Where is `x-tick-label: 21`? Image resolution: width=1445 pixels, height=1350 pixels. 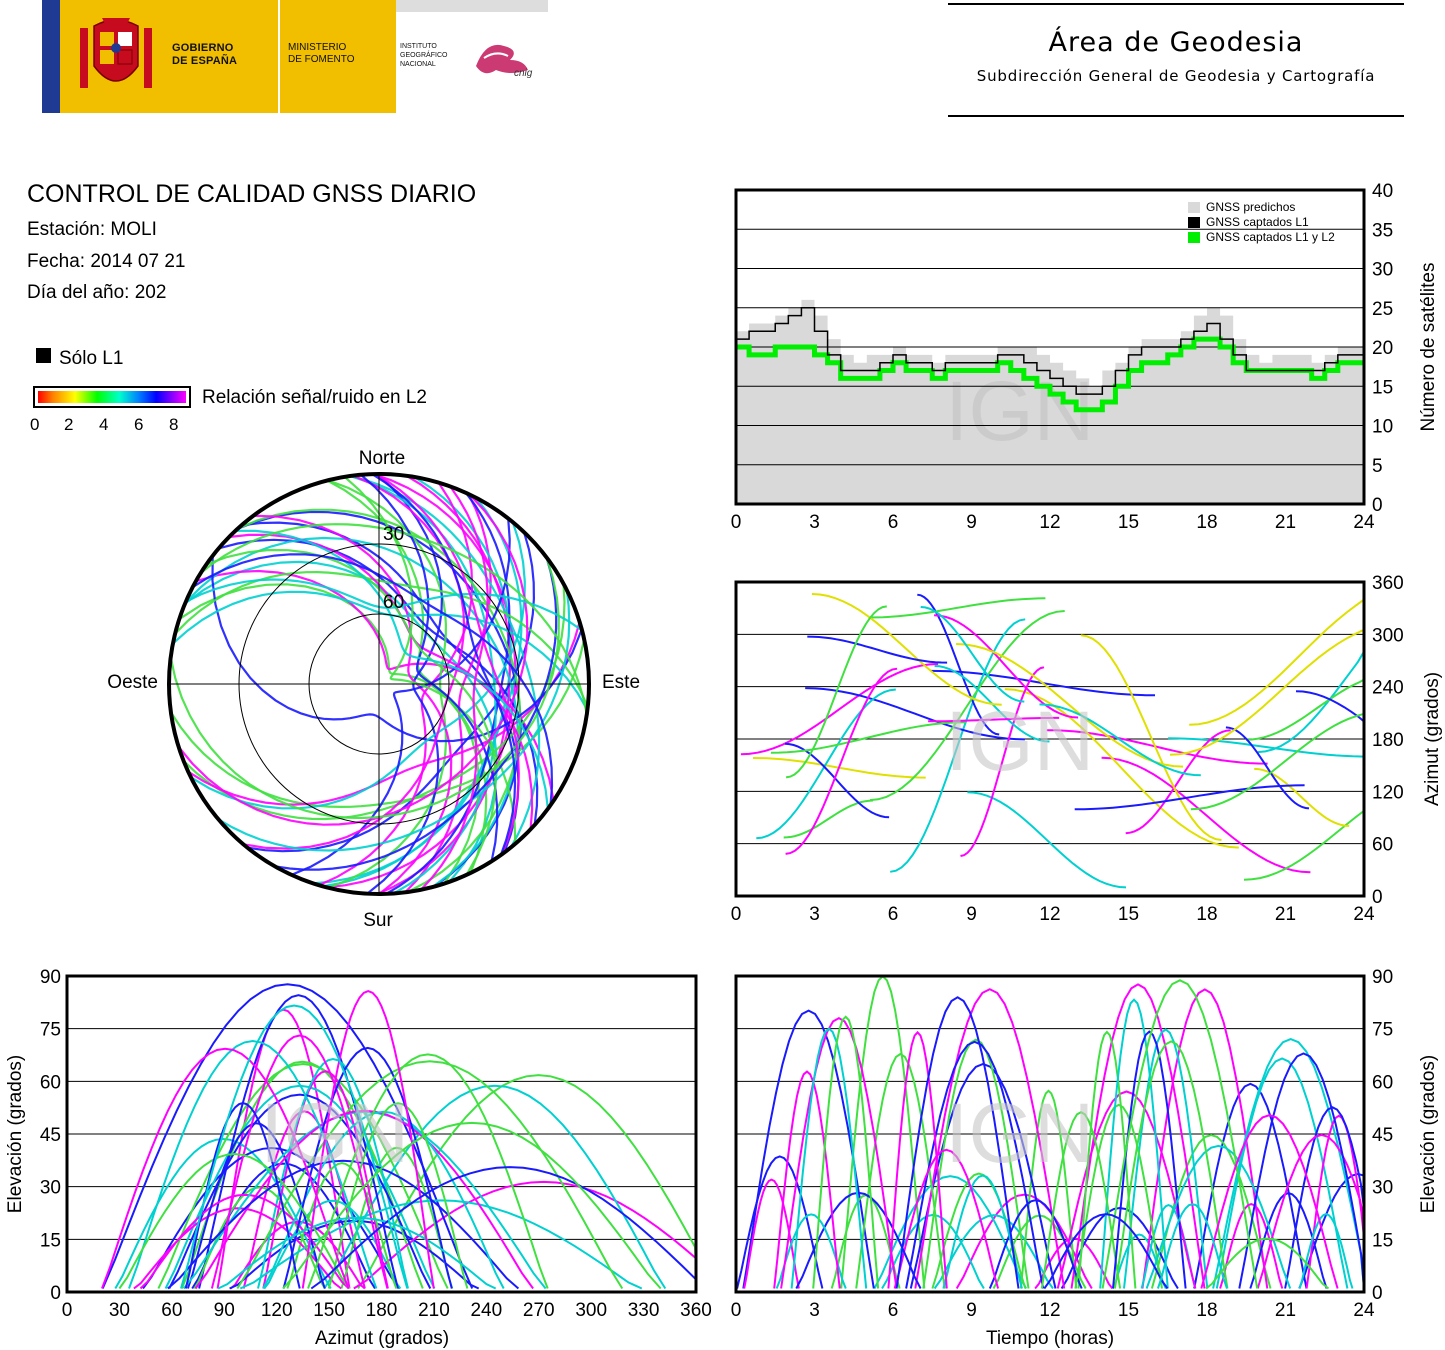
x-tick-label: 21 is located at coordinates (1285, 522).